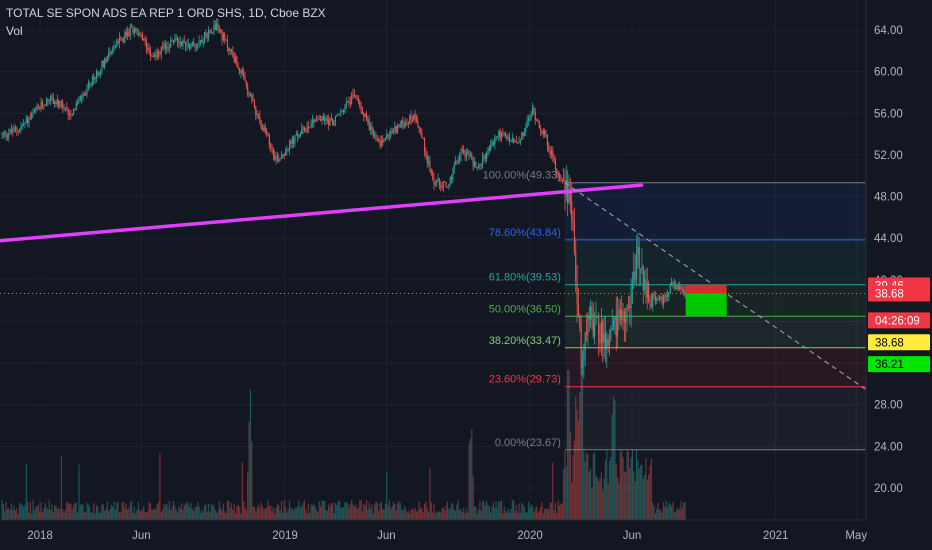 The image size is (932, 550). What do you see at coordinates (14, 31) in the screenshot?
I see `volume-indicator-label: Vol` at bounding box center [14, 31].